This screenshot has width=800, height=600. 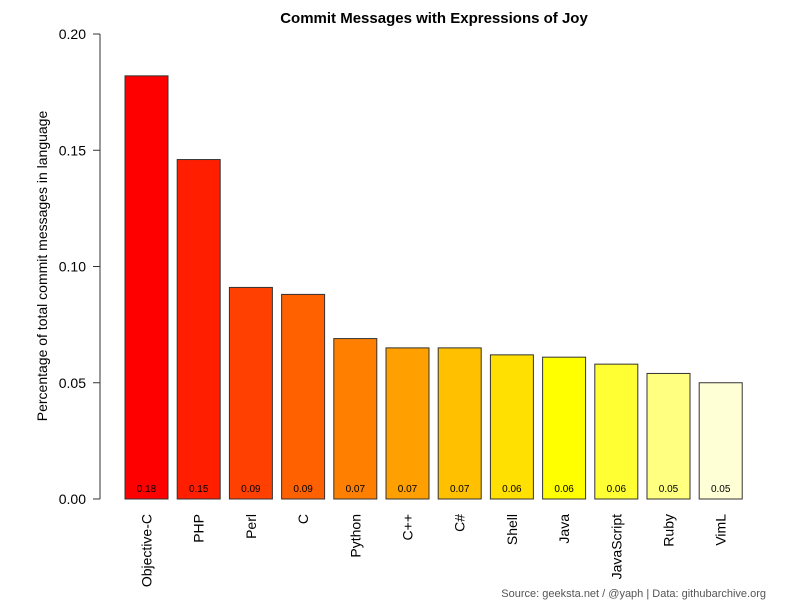 I want to click on category-label: Python, so click(x=355, y=536).